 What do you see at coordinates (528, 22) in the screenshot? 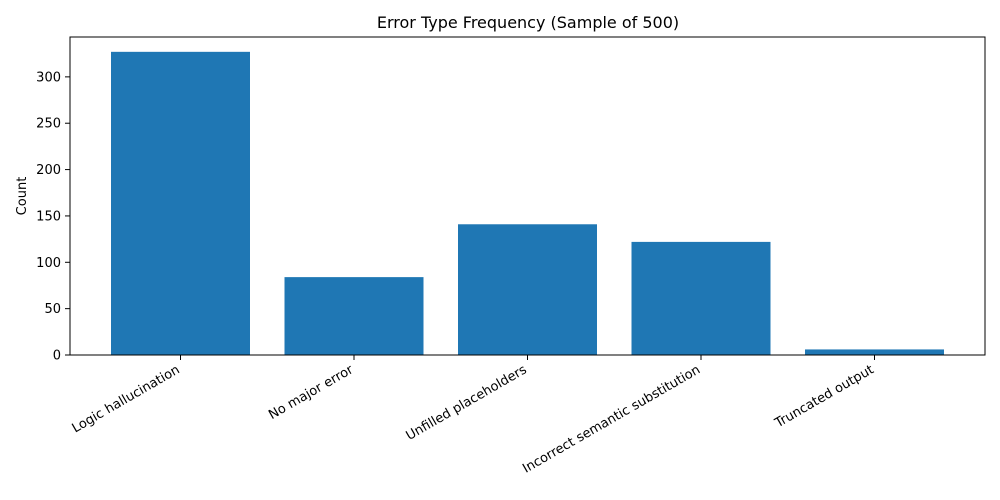
I see `chart-title: Error Type Frequency (Sample of 500)` at bounding box center [528, 22].